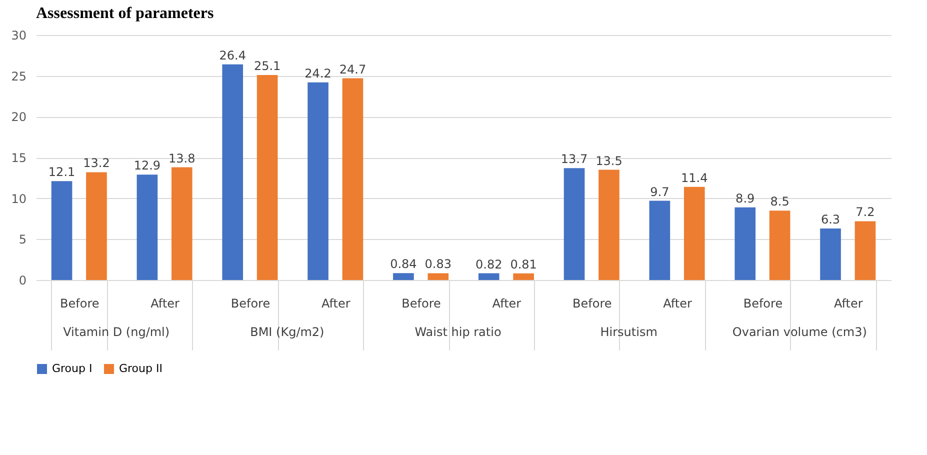 The image size is (927, 455). I want to click on data-label: 0.82, so click(489, 264).